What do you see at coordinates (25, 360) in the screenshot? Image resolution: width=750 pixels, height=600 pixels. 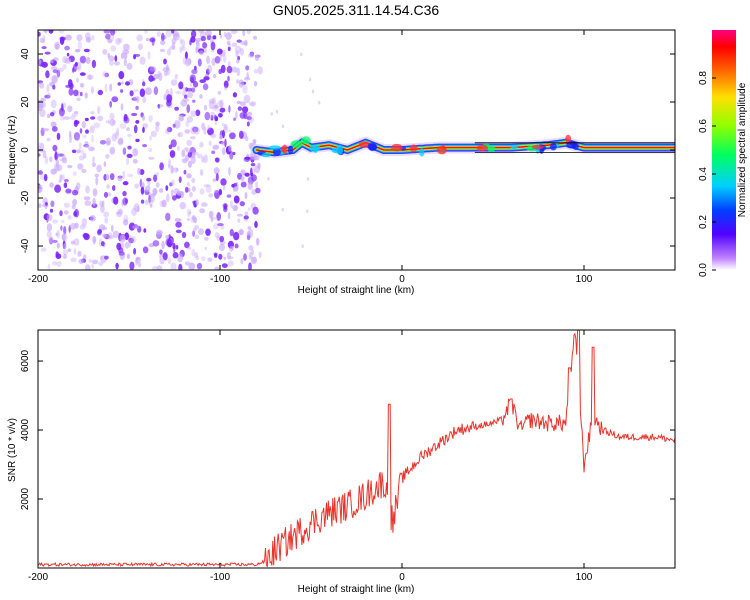 I see `y-tick-label: 6000` at bounding box center [25, 360].